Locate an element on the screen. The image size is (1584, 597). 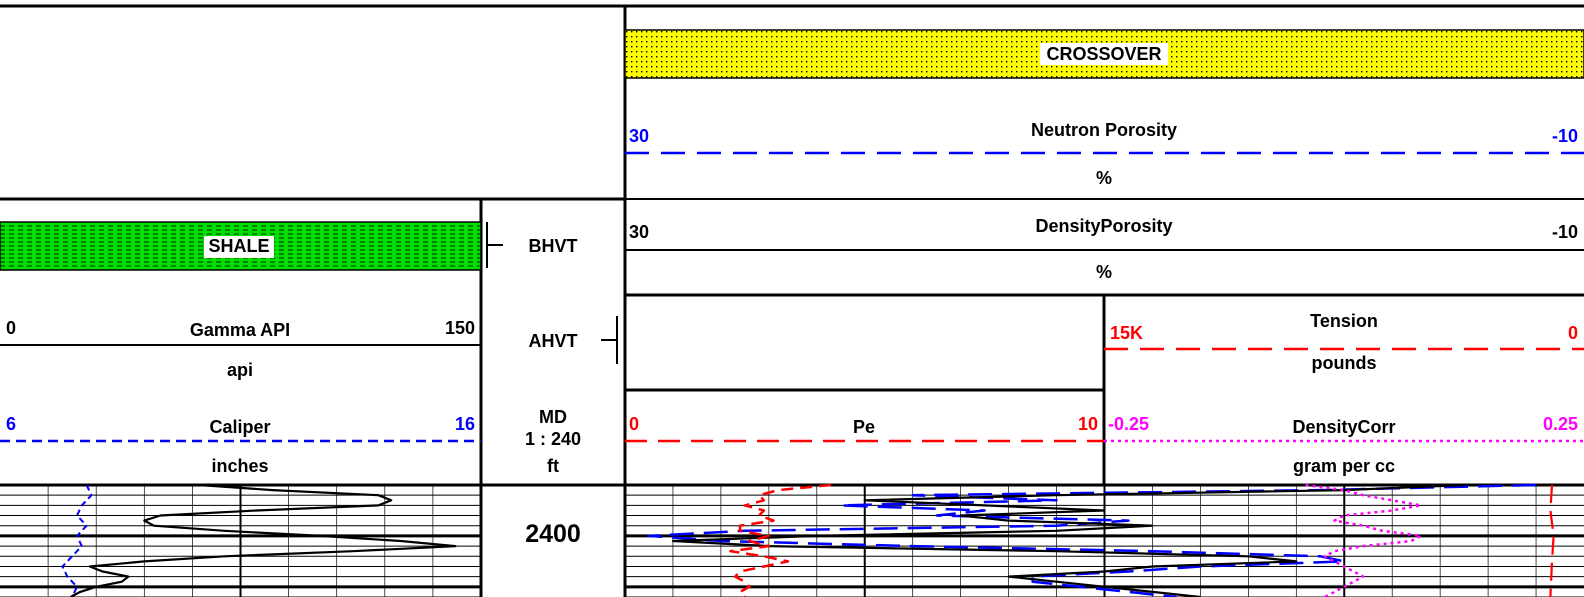
tension-unit: pounds is located at coordinates (1344, 363).